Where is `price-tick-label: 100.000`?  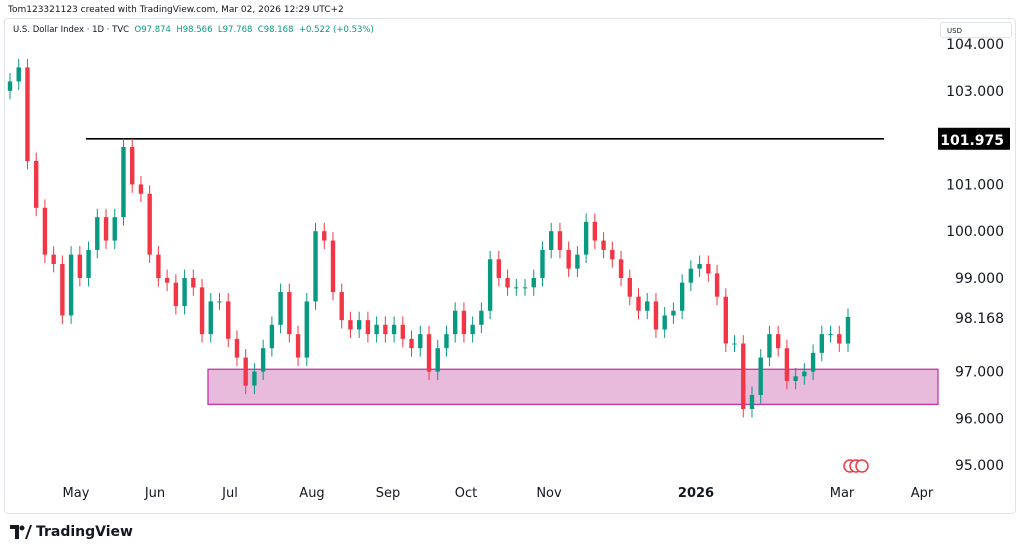 price-tick-label: 100.000 is located at coordinates (975, 232).